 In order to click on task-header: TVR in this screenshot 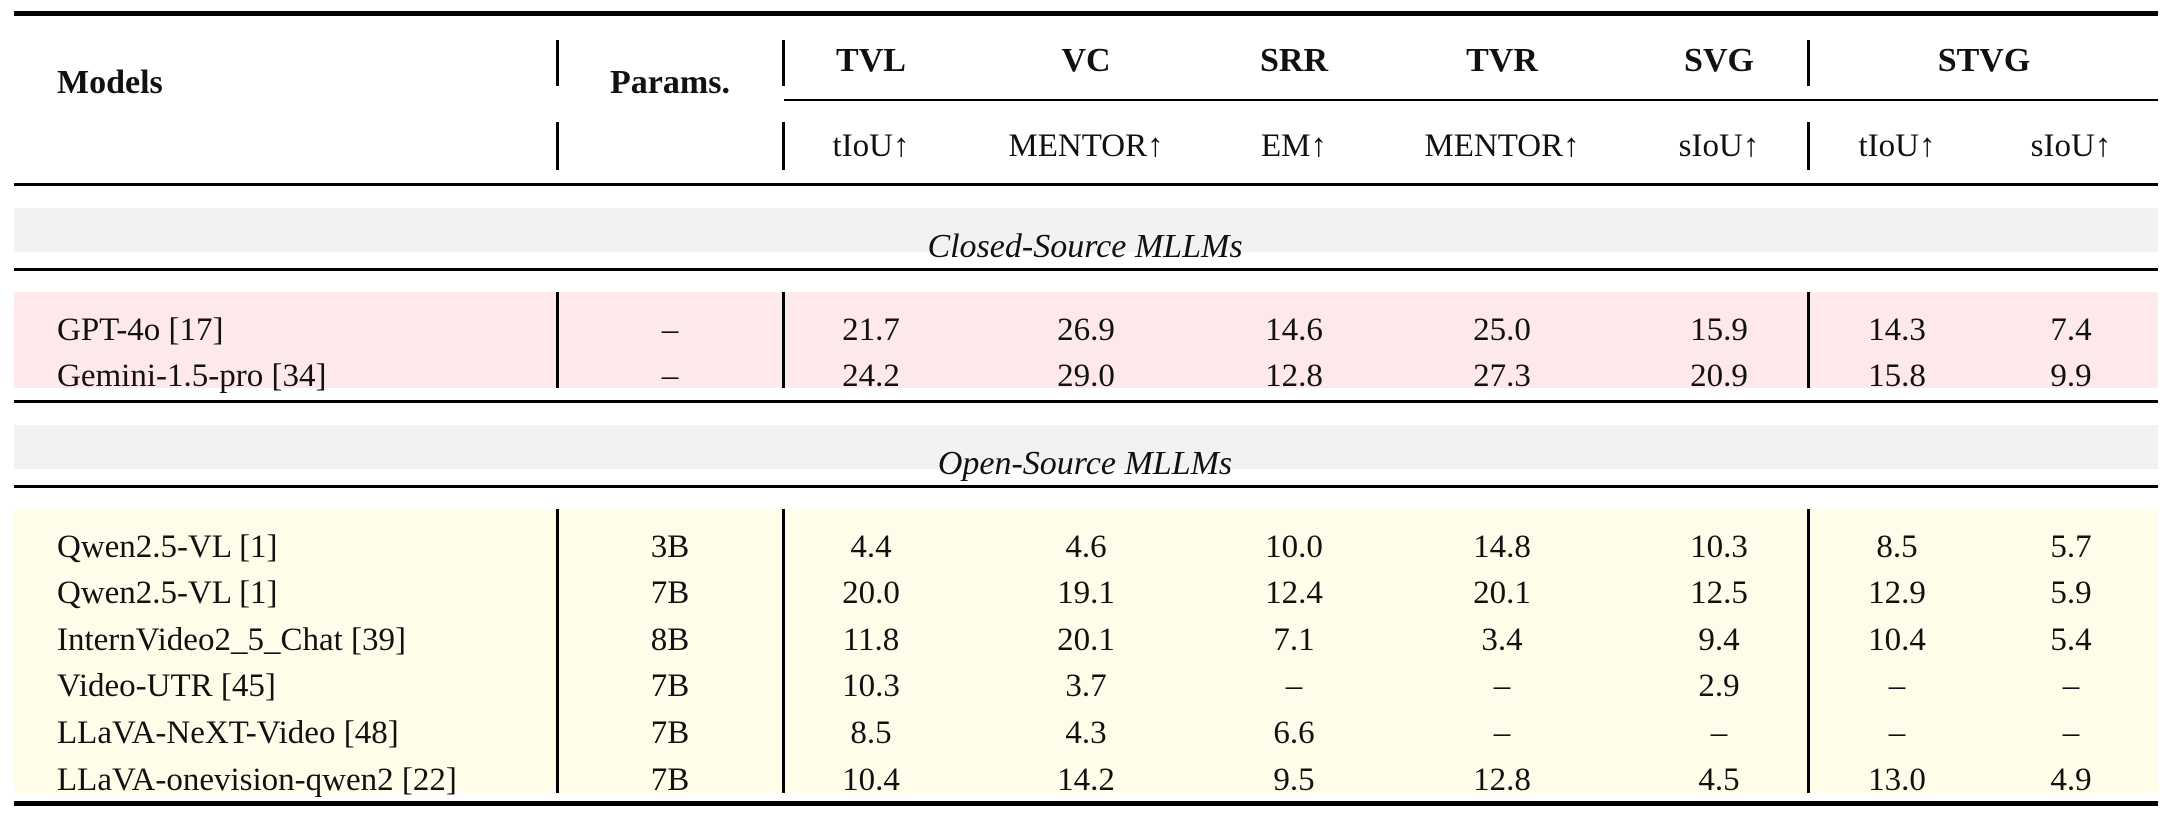, I will do `click(1502, 60)`.